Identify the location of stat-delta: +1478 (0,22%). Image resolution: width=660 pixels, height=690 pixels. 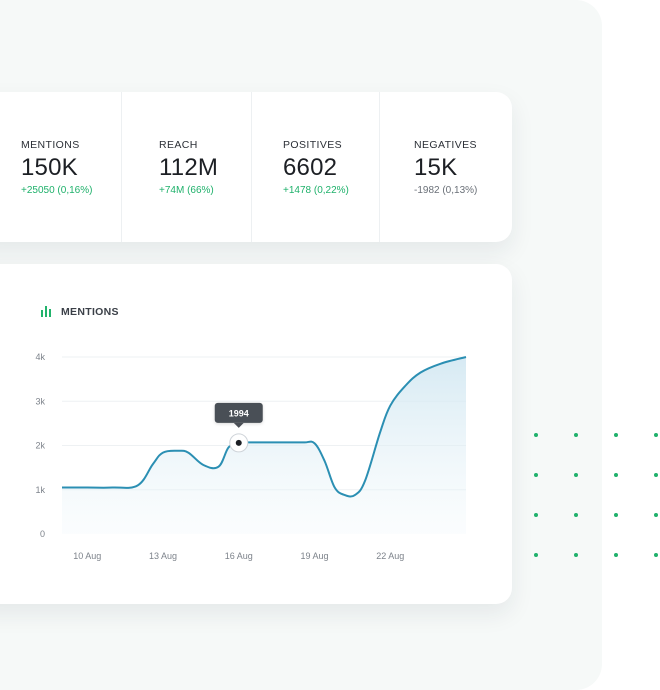
(316, 190).